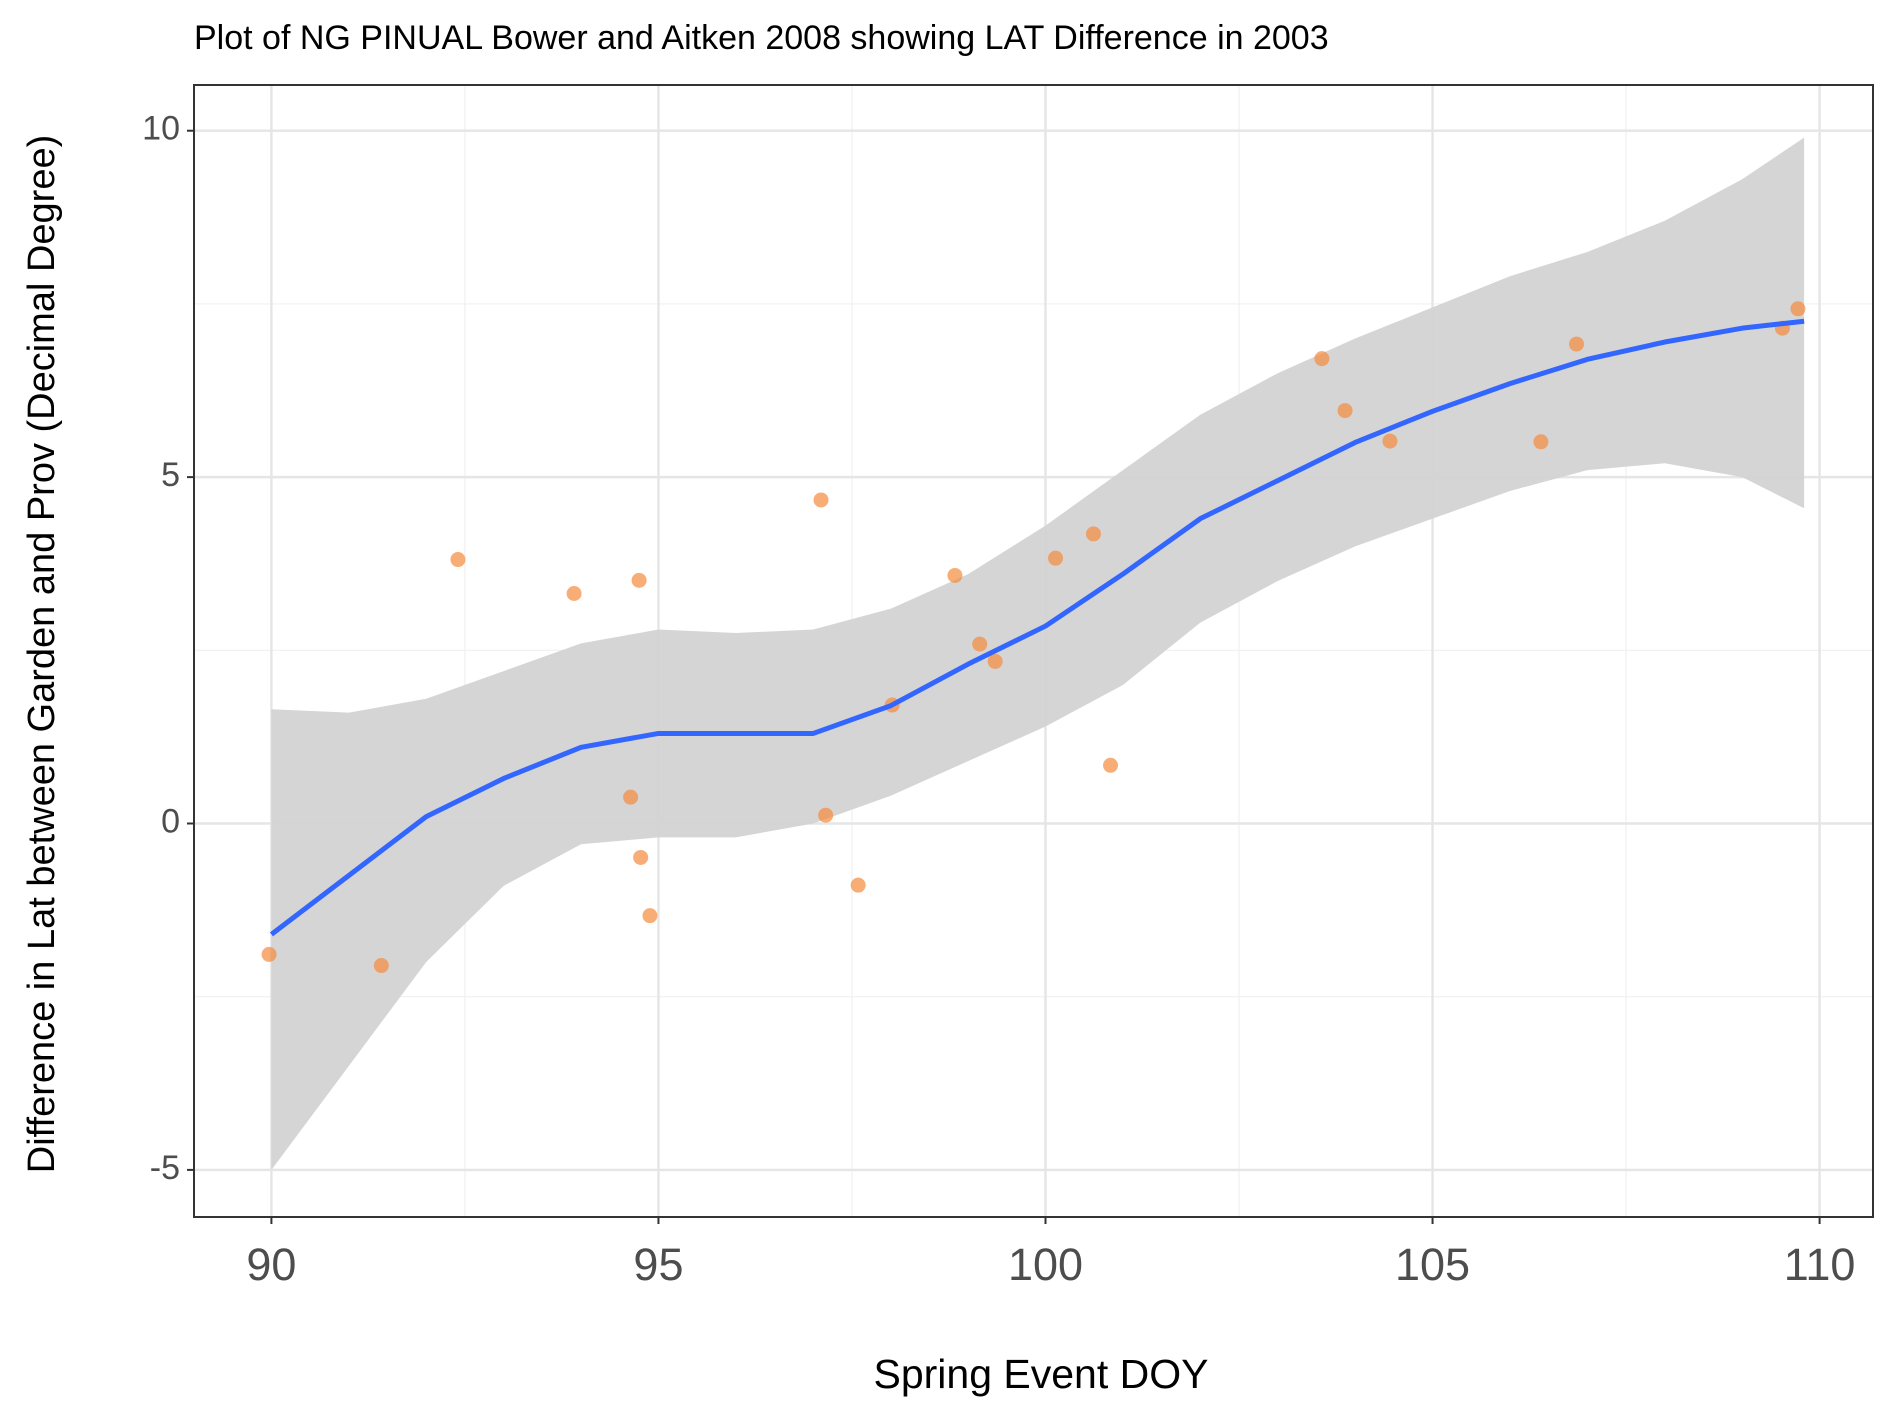  What do you see at coordinates (170, 821) in the screenshot?
I see `y-tick-label: 0` at bounding box center [170, 821].